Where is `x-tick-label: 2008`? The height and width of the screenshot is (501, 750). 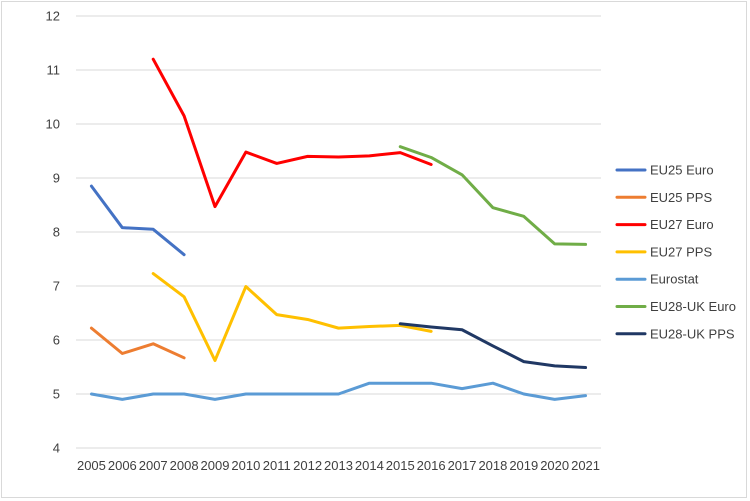
x-tick-label: 2008 is located at coordinates (184, 465).